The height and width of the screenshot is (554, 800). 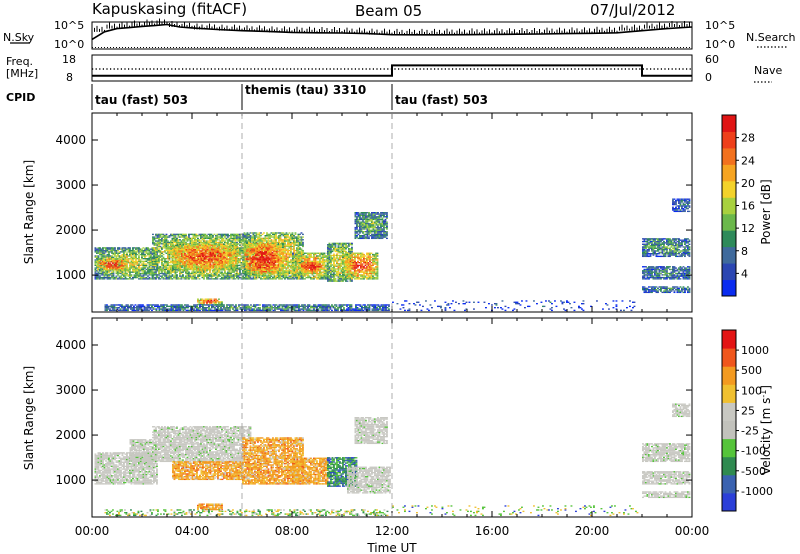 I want to click on nave-label: Nave, so click(x=768, y=70).